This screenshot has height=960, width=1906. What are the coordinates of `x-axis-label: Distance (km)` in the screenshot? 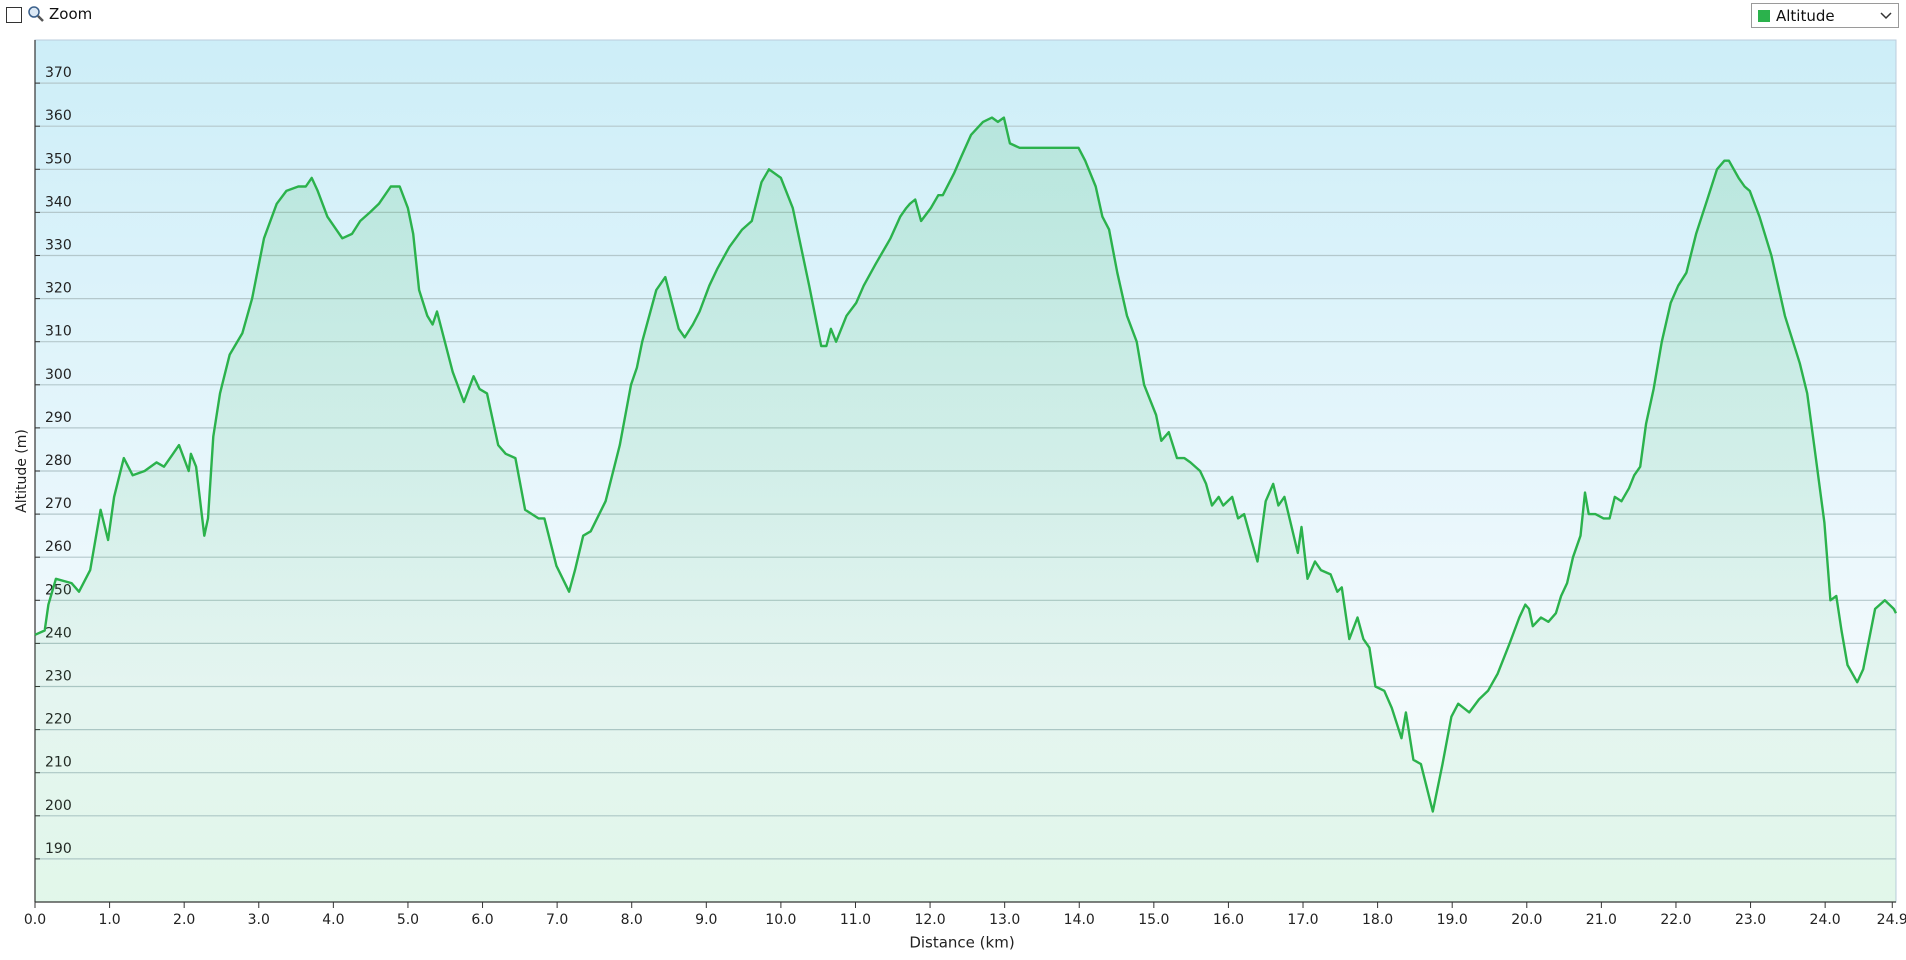 It's located at (961, 943).